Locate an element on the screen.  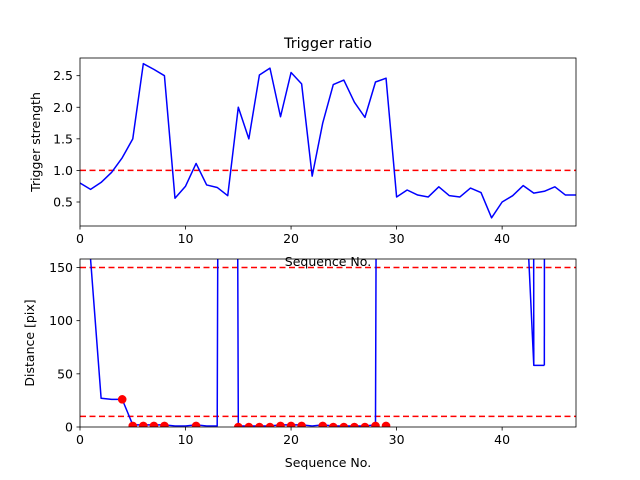
y-axis-label: Distance [pix] is located at coordinates (29, 342).